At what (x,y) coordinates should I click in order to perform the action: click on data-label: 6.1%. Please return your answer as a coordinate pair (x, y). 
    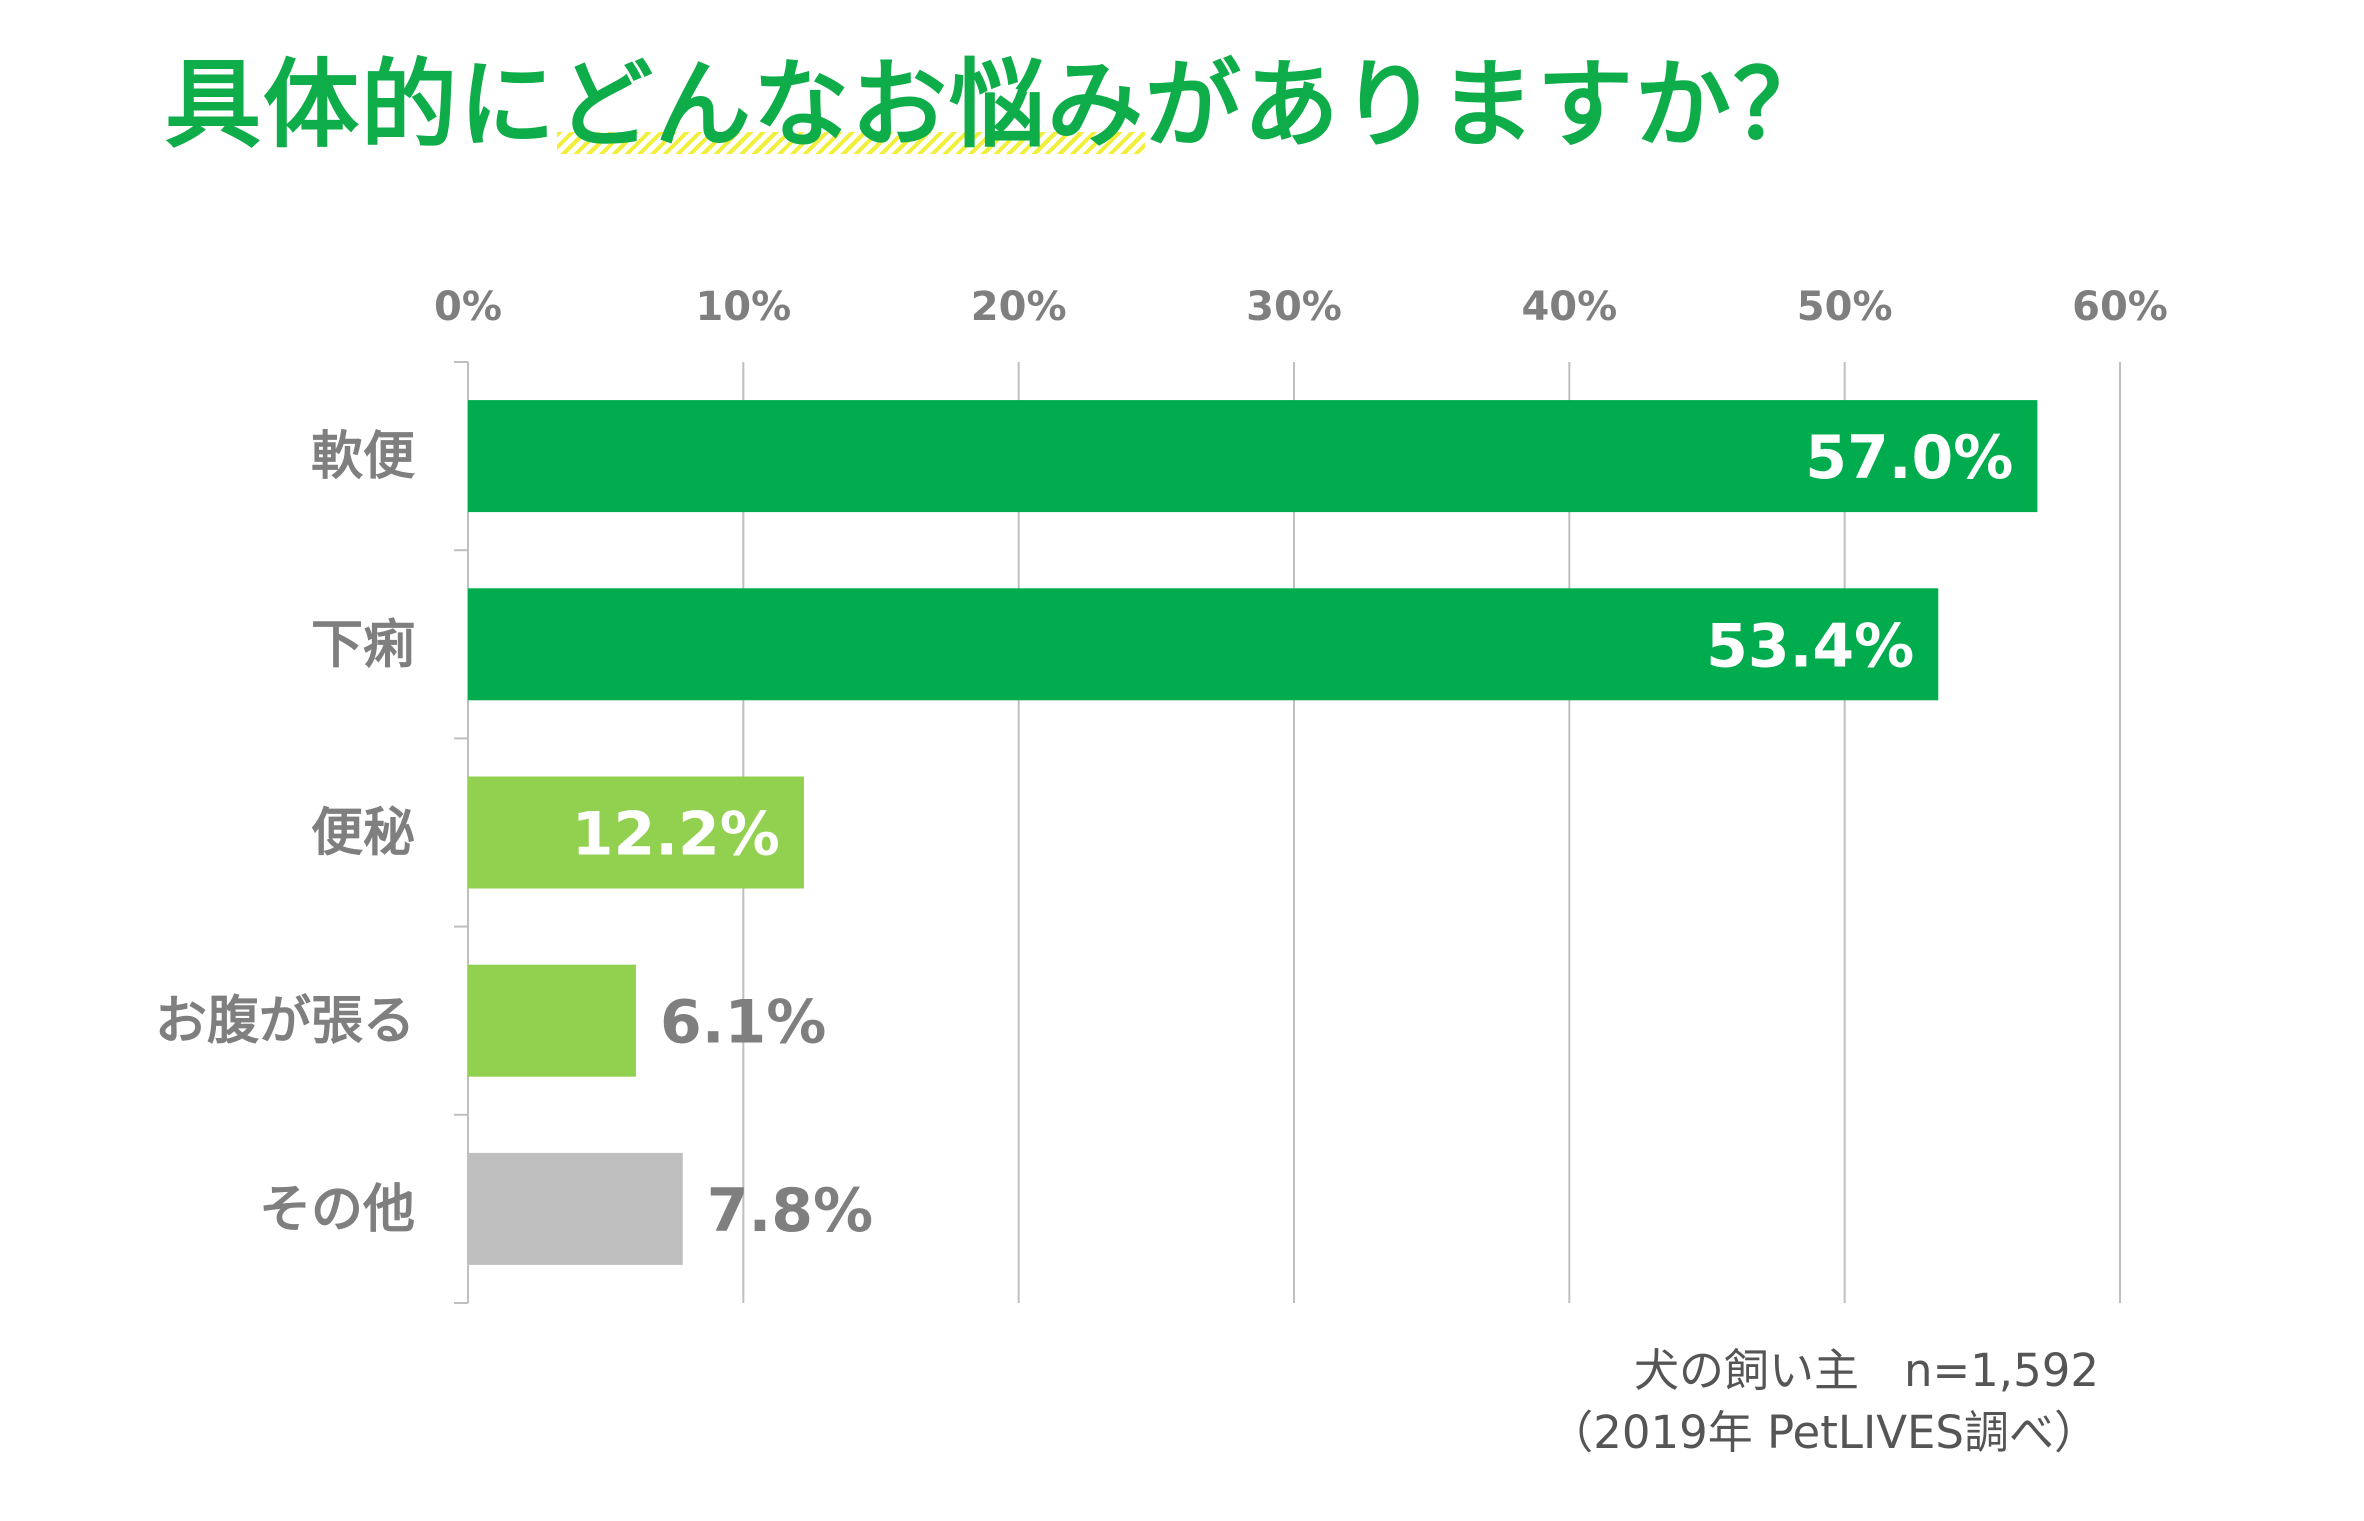
    Looking at the image, I should click on (743, 1023).